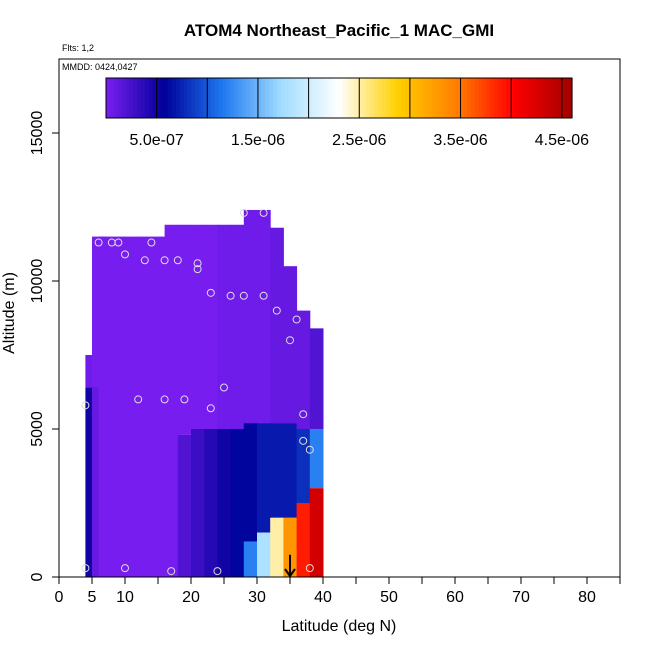  What do you see at coordinates (37, 576) in the screenshot?
I see `y-tick-label: 0` at bounding box center [37, 576].